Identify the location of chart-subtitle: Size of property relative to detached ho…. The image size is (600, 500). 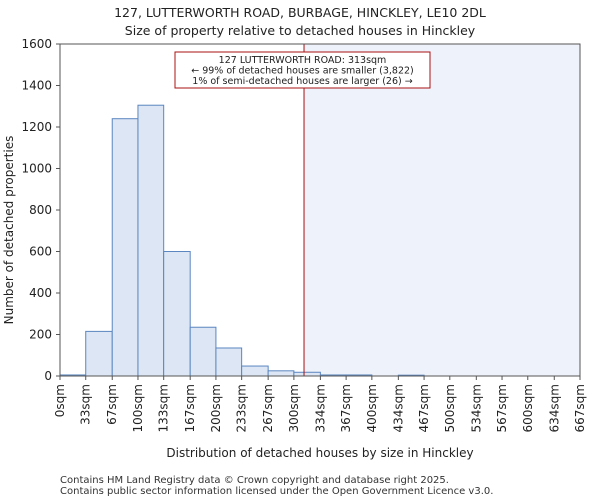
(300, 30).